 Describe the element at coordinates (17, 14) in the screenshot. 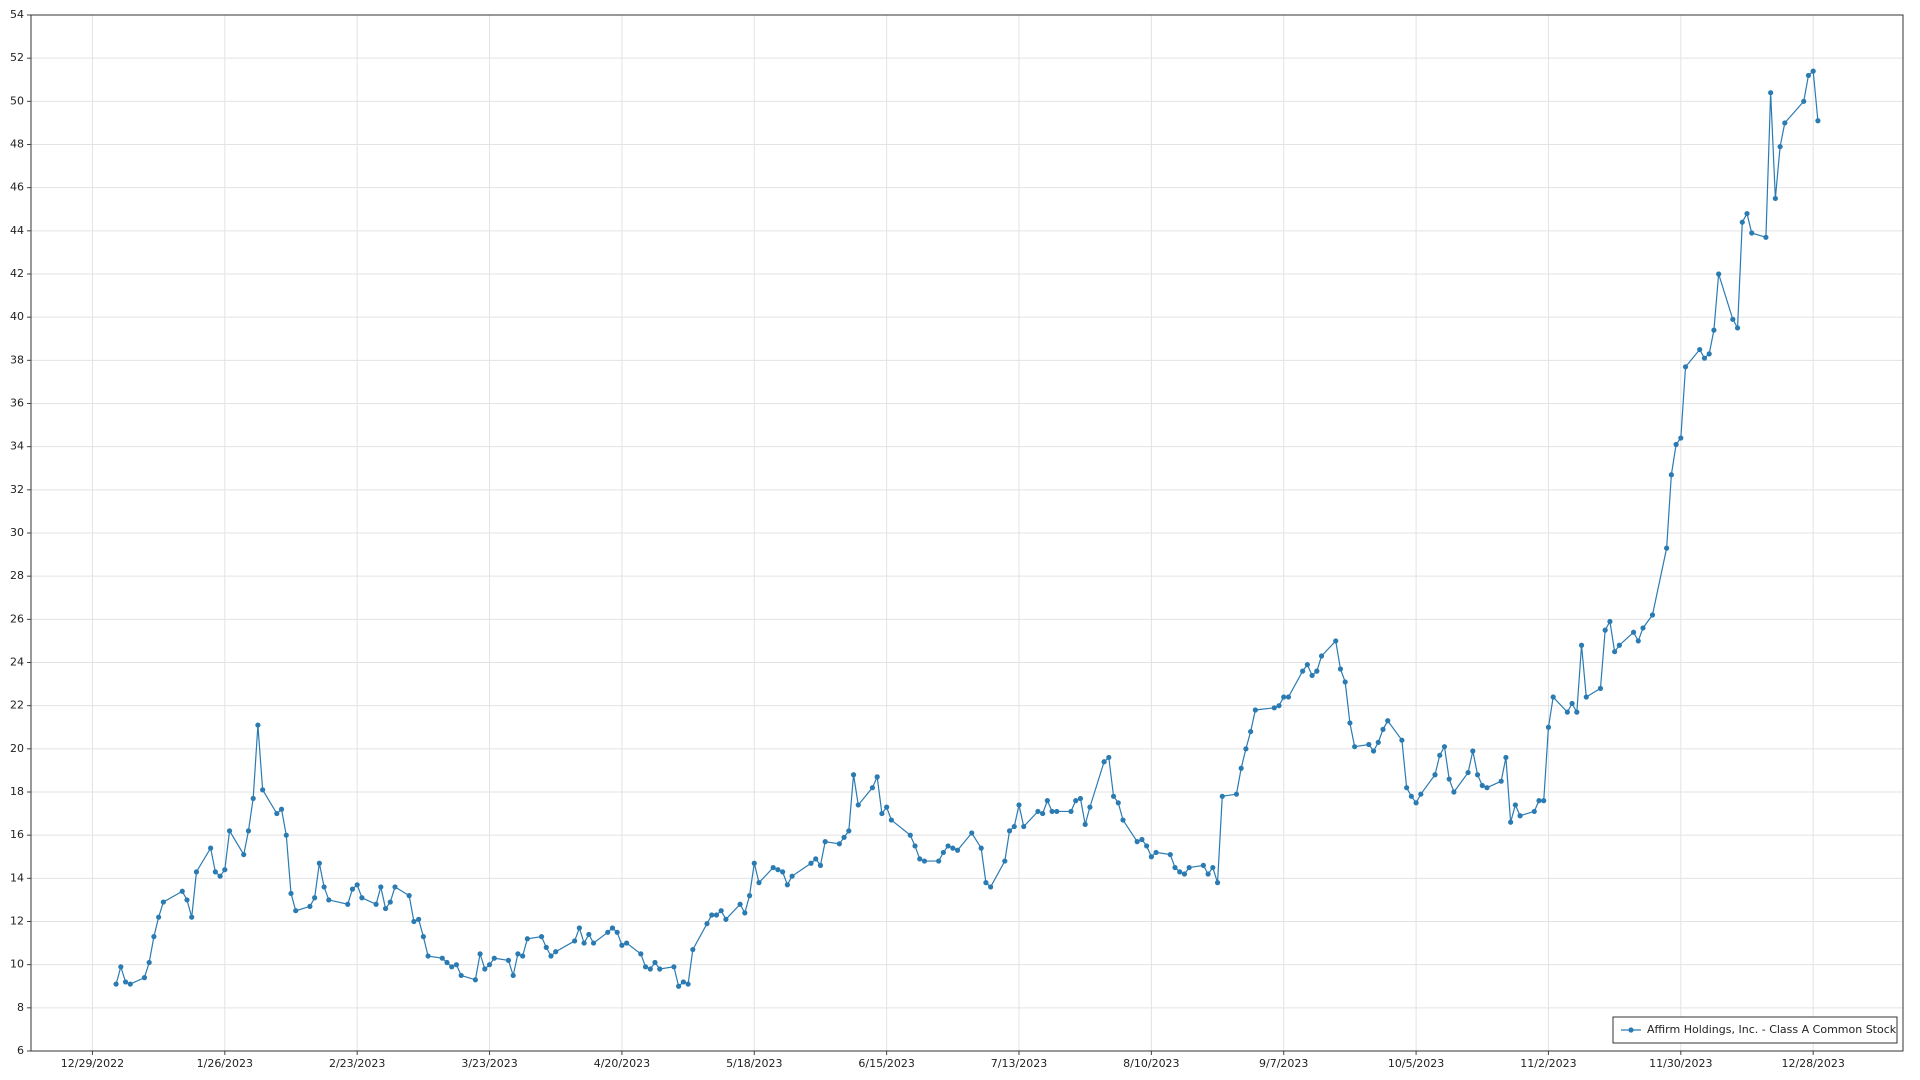

I see `y-tick-label: 54` at that location.